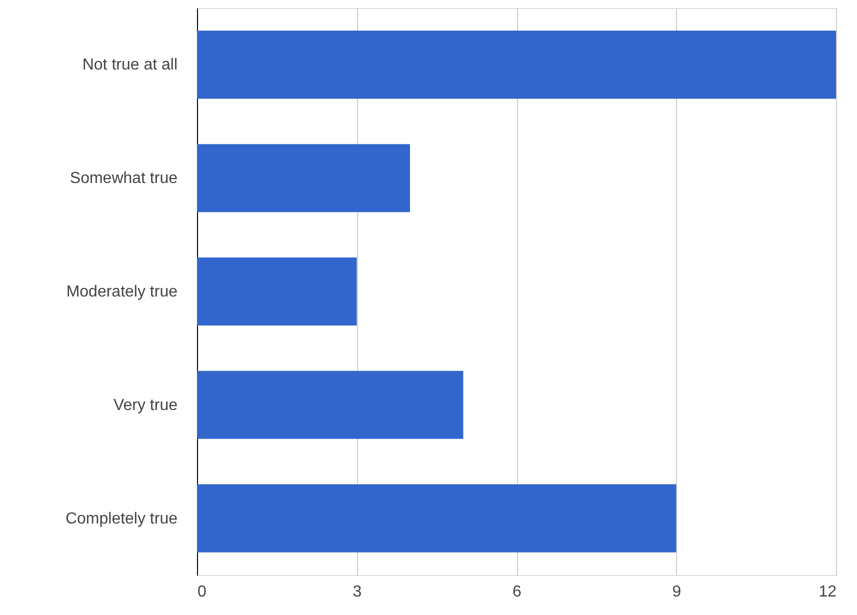  Describe the element at coordinates (130, 65) in the screenshot. I see `y-tick-label: Not true at all` at that location.